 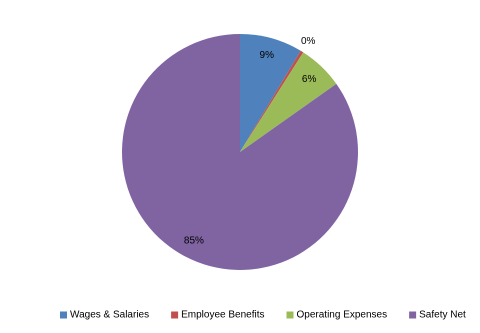 What do you see at coordinates (194, 241) in the screenshot?
I see `data-label: 85%` at bounding box center [194, 241].